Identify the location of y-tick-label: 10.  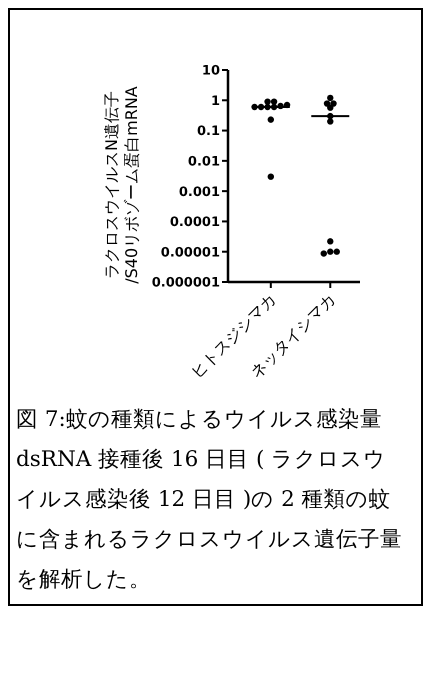
(211, 71).